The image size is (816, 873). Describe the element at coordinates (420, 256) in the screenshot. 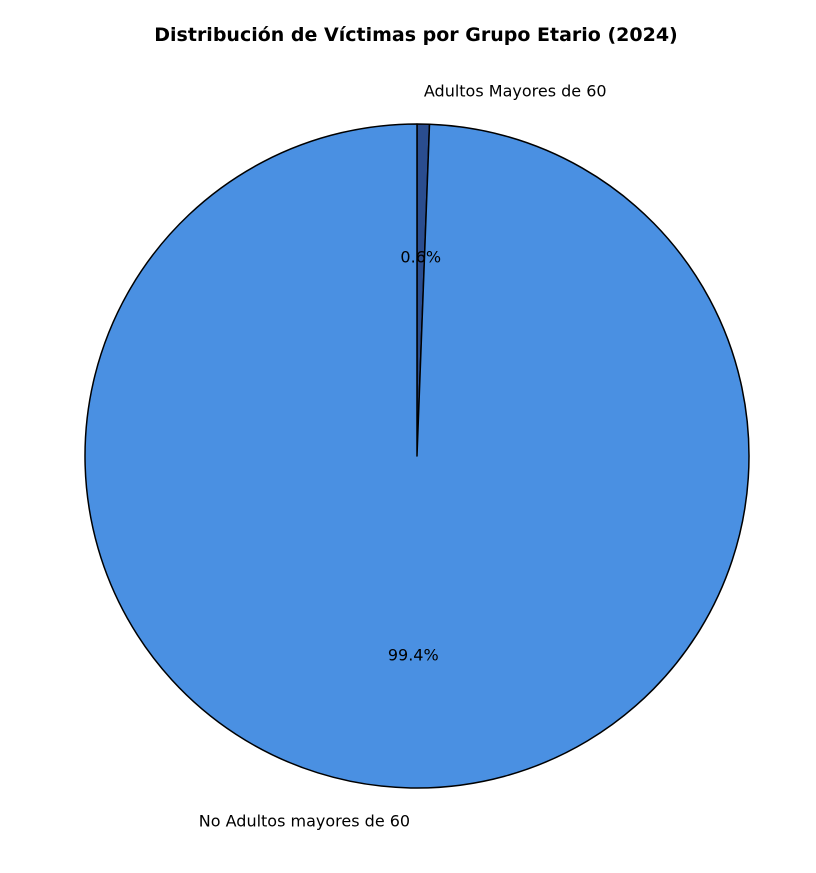

I see `pie-pct-label-0: 0.6%` at that location.